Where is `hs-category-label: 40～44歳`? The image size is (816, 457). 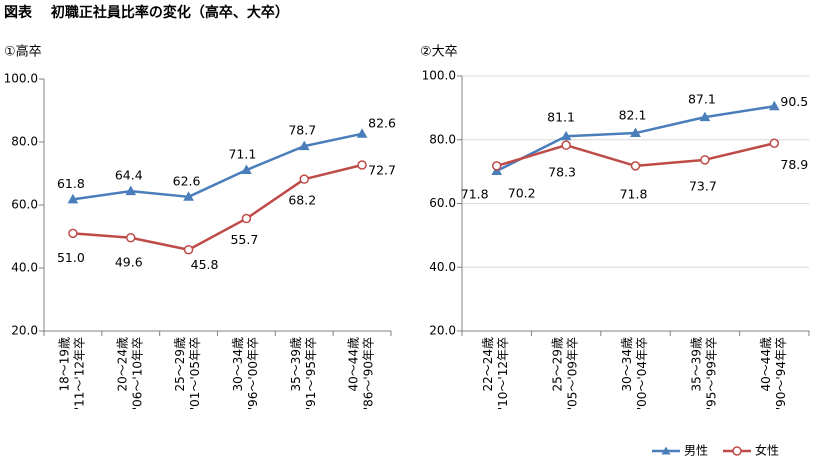
hs-category-label: 40～44歳 is located at coordinates (354, 364).